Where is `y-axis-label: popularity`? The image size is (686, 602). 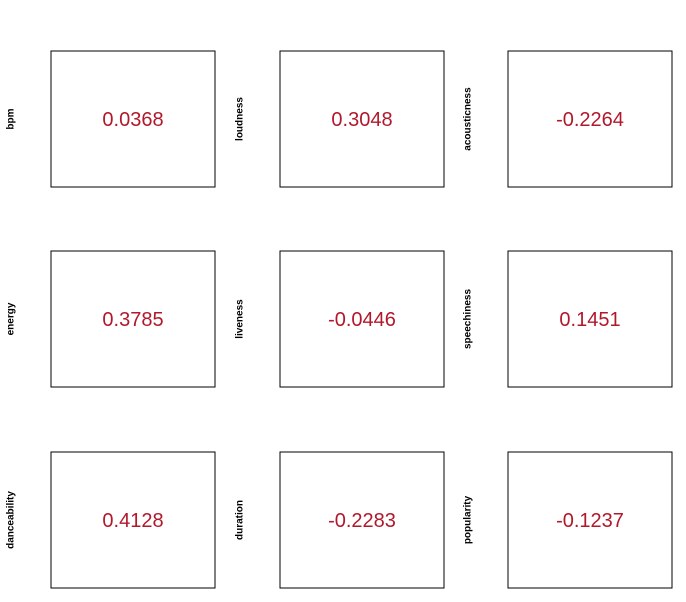
y-axis-label: popularity is located at coordinates (468, 519).